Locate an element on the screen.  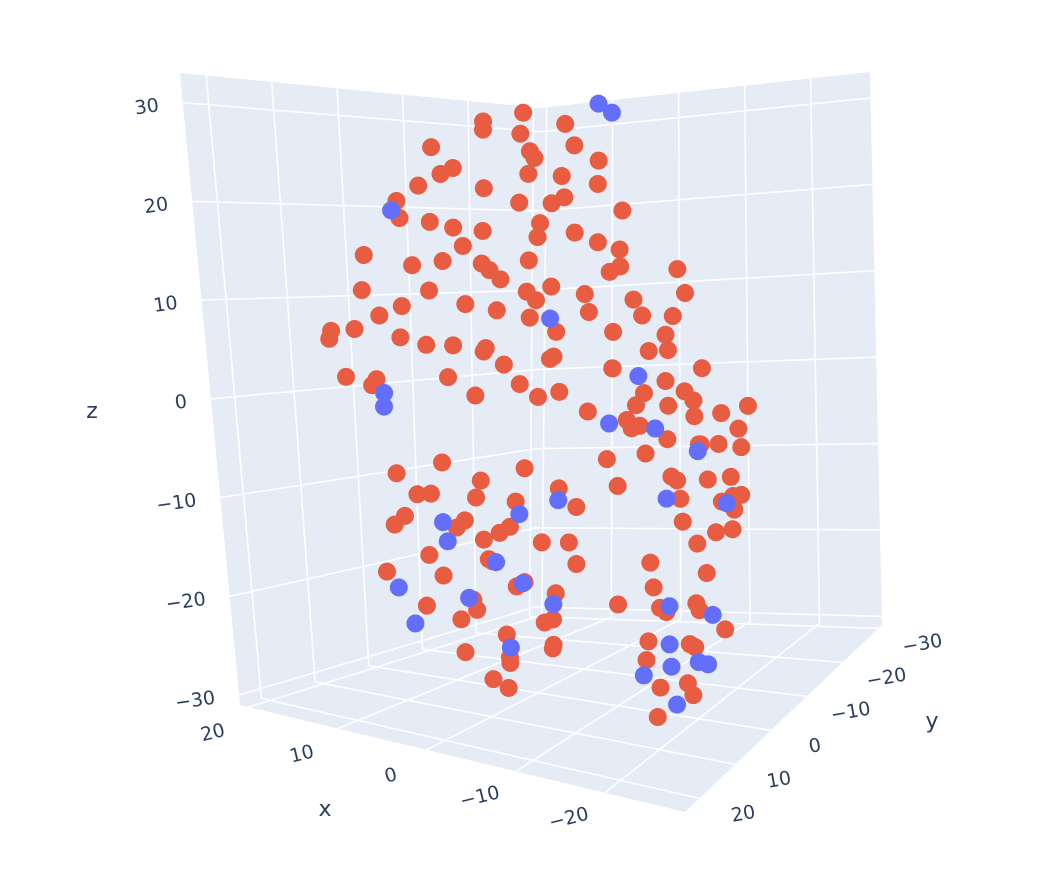
y-tick-label: 10 is located at coordinates (779, 780).